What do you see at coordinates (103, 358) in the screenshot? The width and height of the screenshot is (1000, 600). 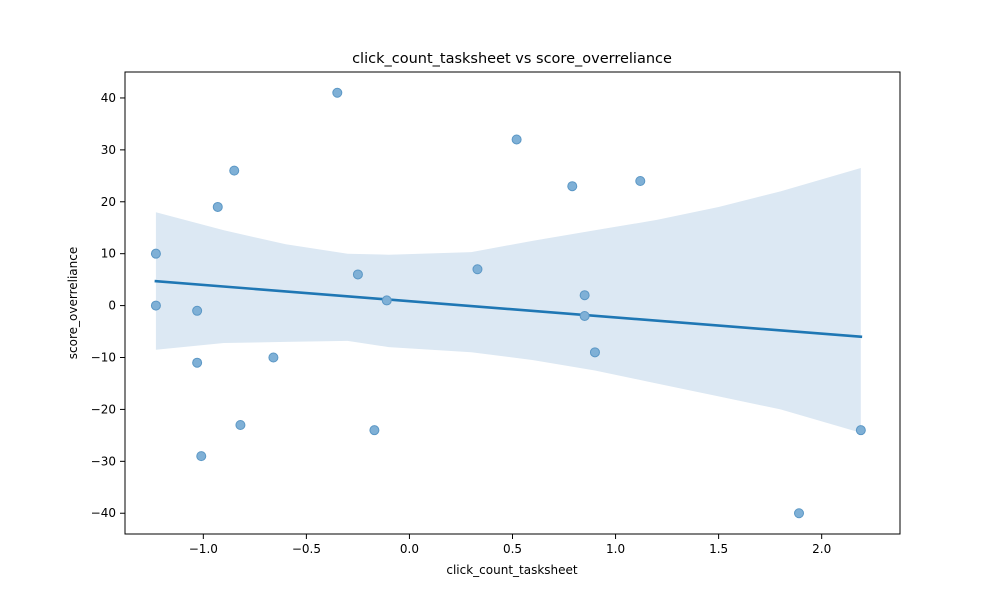 I see `y-tick-label: −10` at bounding box center [103, 358].